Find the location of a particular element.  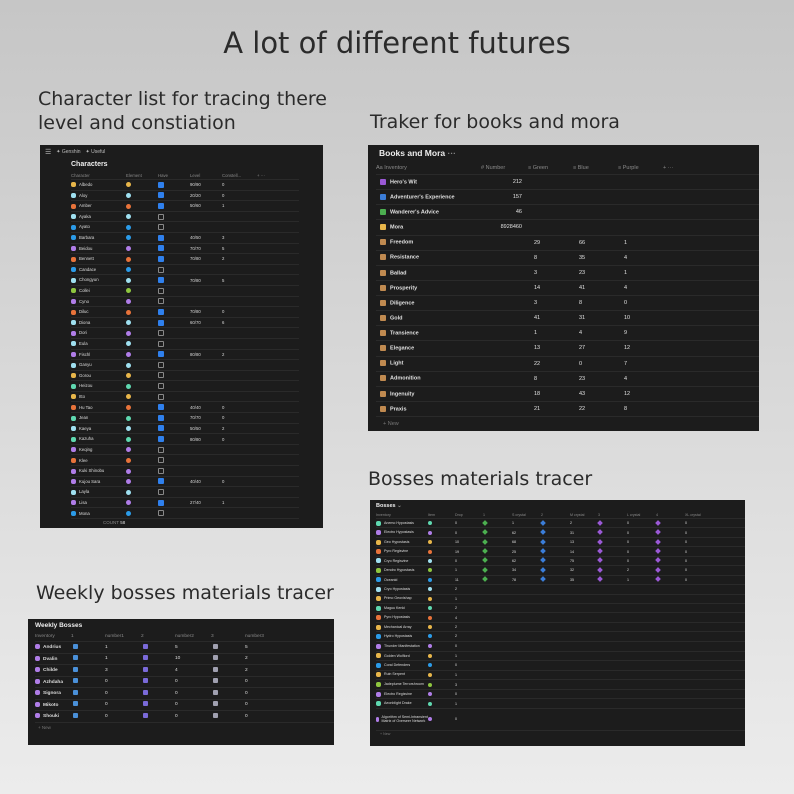

table-row: Mona is located at coordinates (185, 513).